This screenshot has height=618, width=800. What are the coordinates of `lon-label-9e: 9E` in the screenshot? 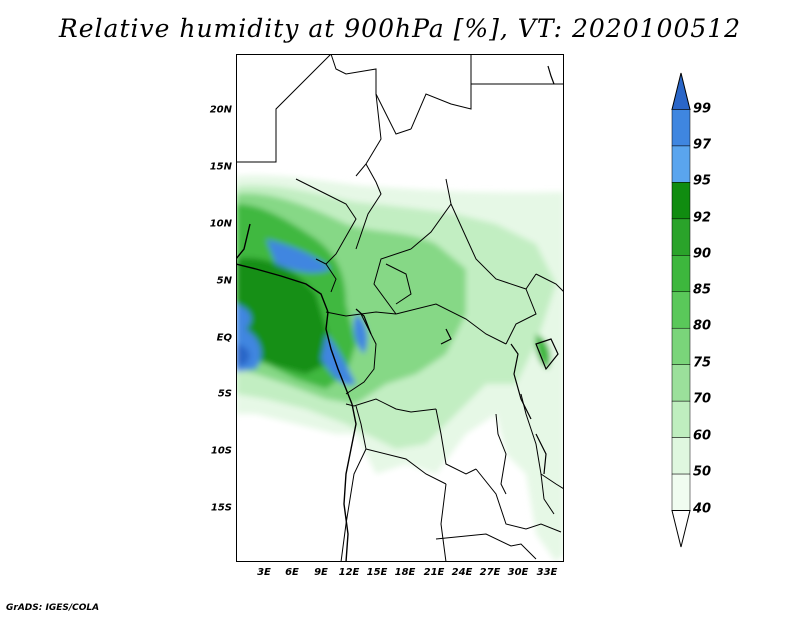 It's located at (321, 572).